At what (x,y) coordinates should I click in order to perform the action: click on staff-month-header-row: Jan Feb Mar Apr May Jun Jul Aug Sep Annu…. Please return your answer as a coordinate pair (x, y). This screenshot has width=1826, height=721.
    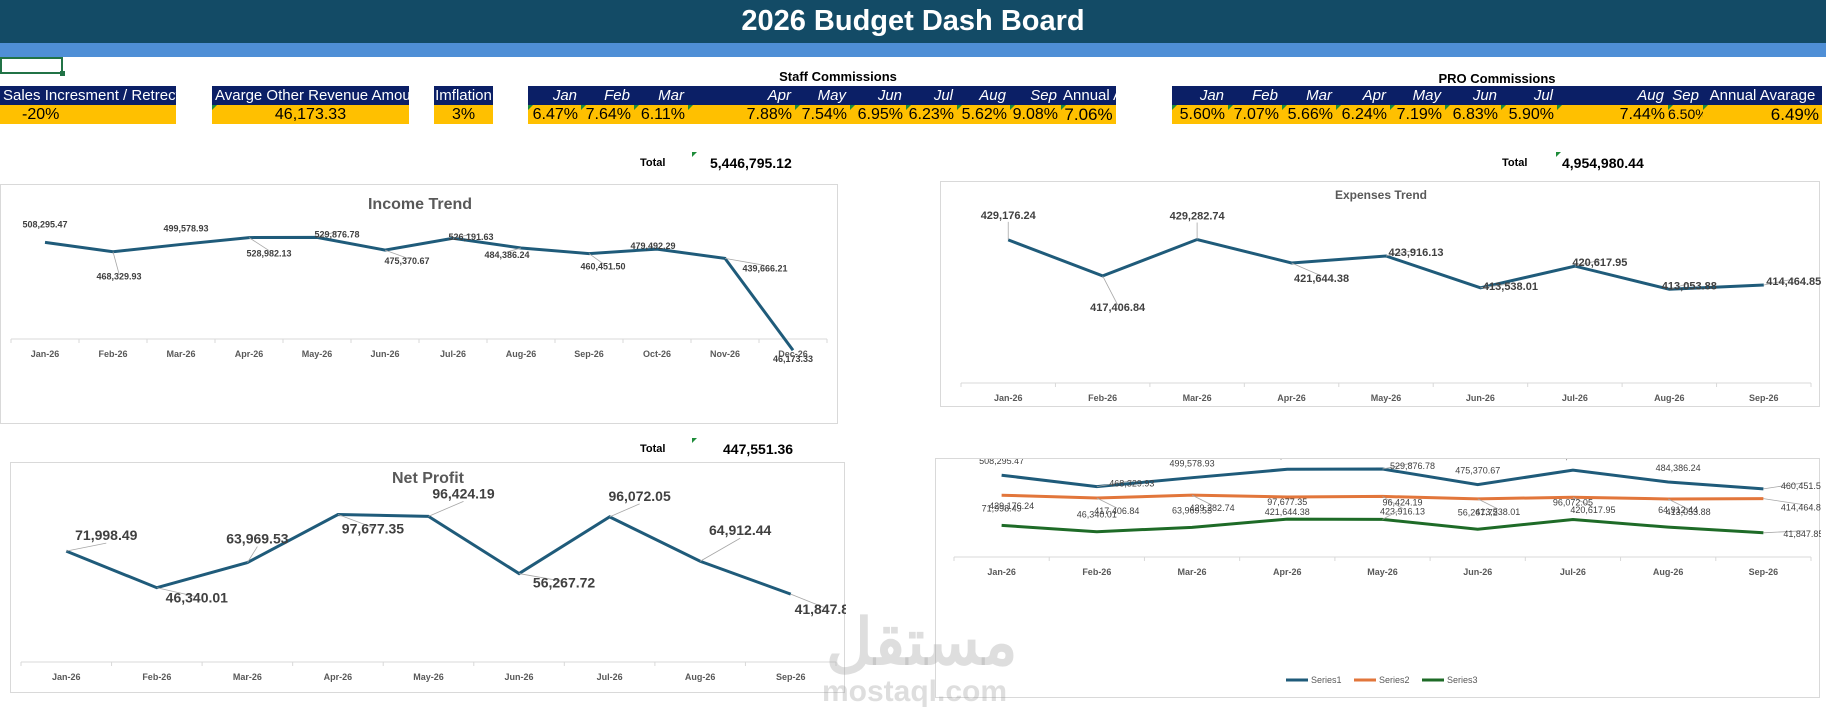
    Looking at the image, I should click on (838, 95).